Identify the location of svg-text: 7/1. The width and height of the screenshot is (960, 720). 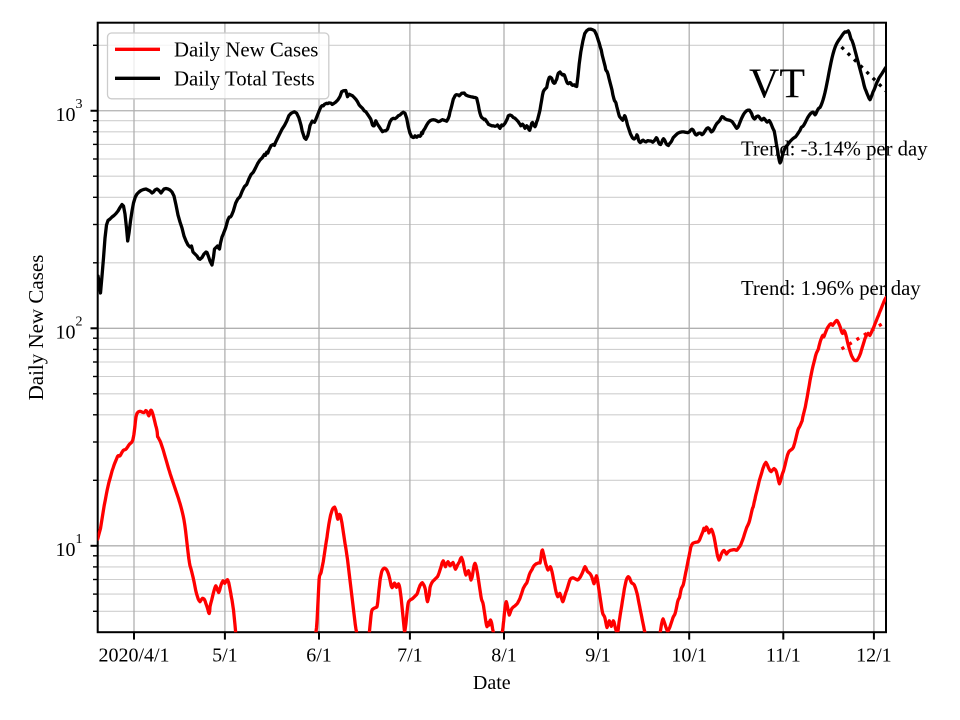
(410, 656).